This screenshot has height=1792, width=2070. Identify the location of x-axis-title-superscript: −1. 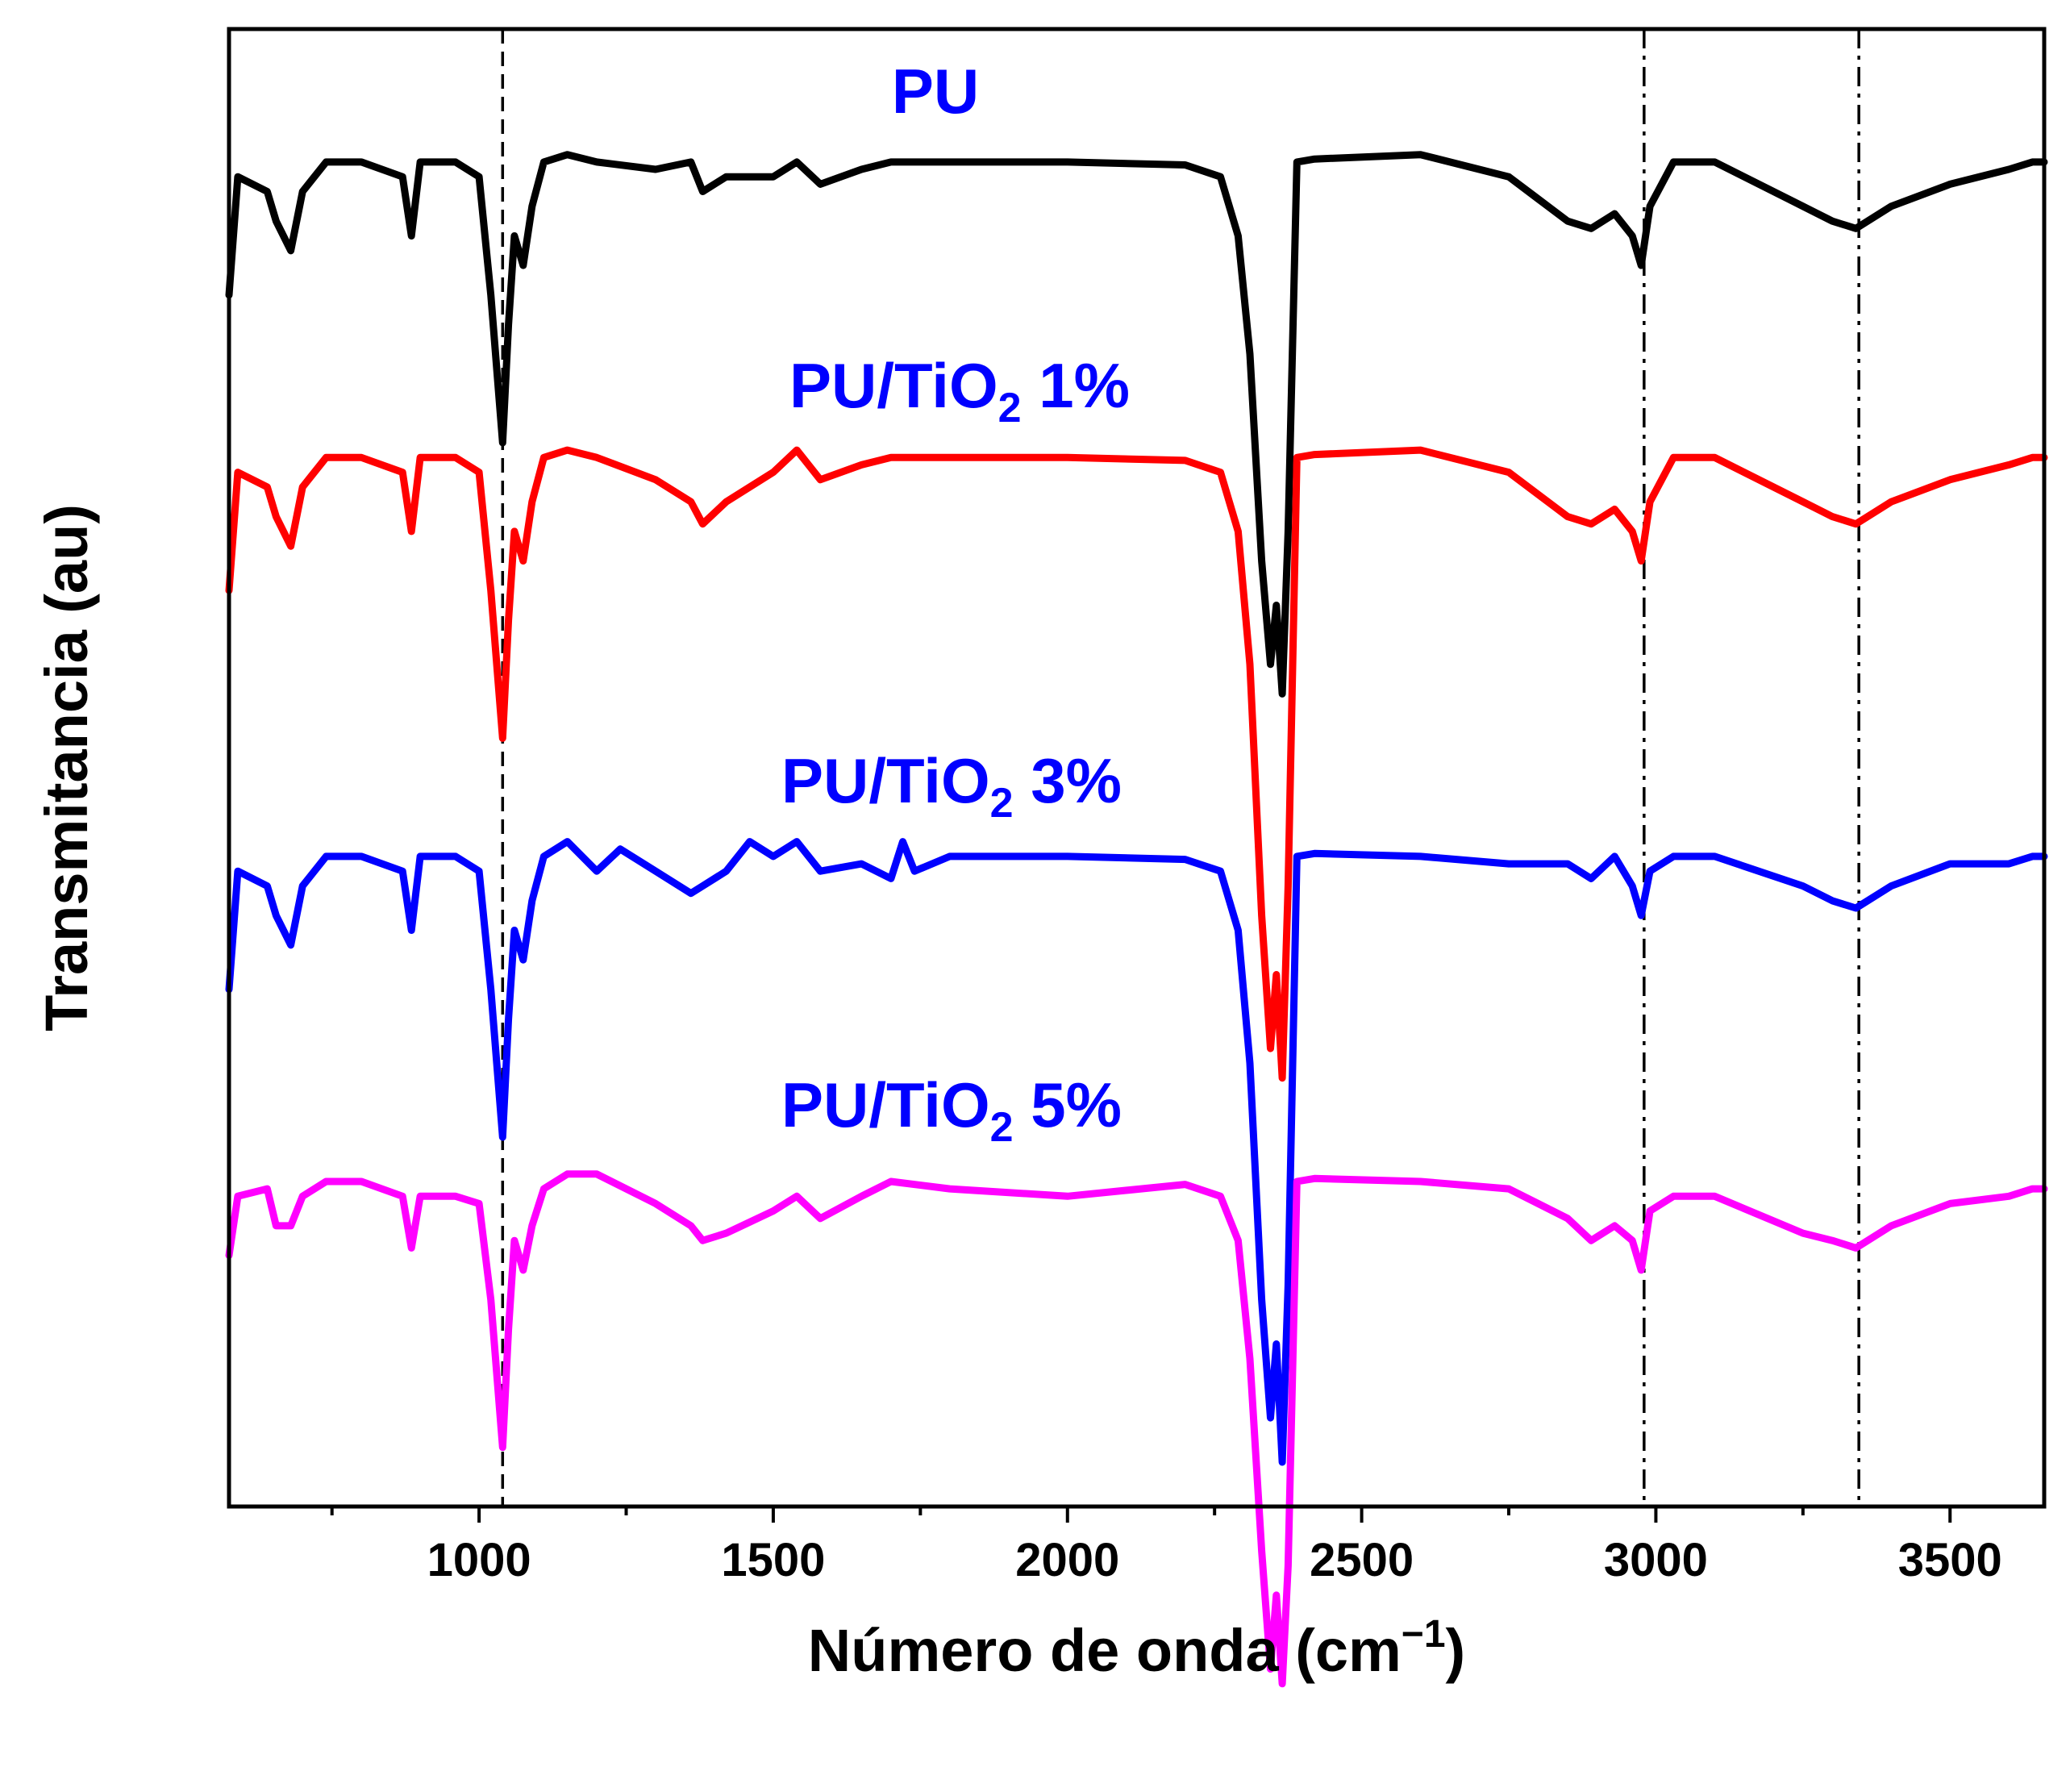
(1424, 1634).